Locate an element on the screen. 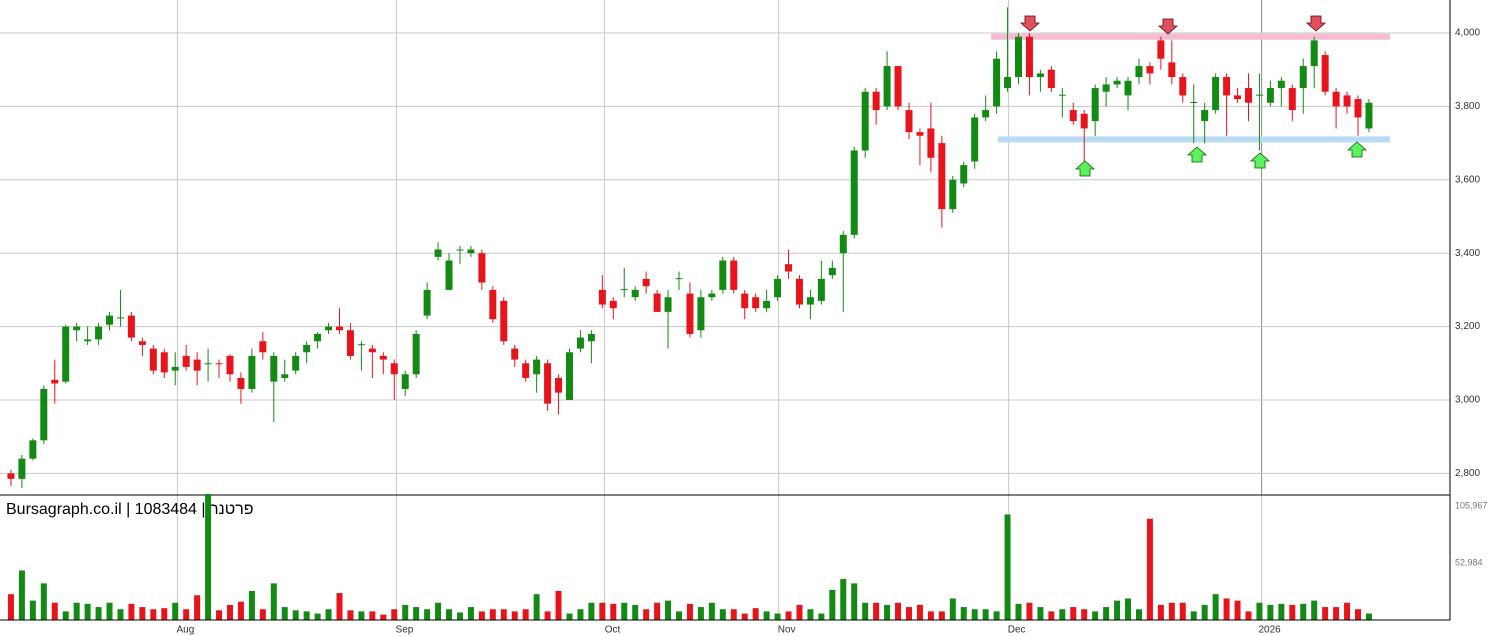 The height and width of the screenshot is (636, 1488). y-tick-label: 2,800 is located at coordinates (1467, 473).